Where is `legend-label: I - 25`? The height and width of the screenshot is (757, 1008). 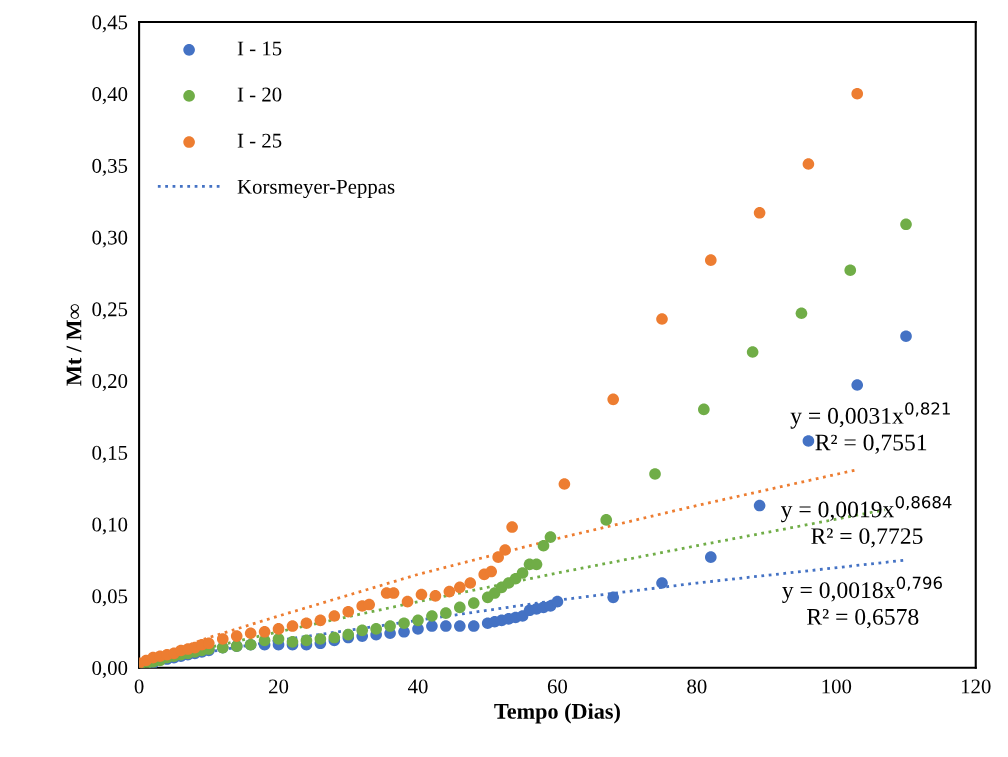
legend-label: I - 25 is located at coordinates (259, 140).